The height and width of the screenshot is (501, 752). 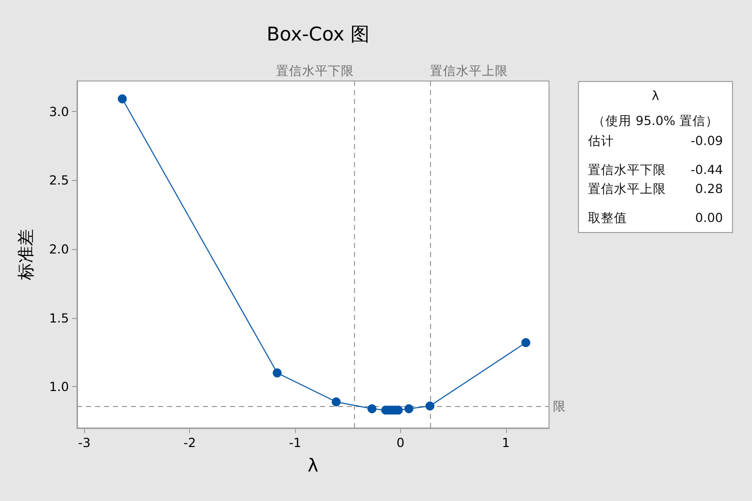 What do you see at coordinates (59, 248) in the screenshot?
I see `y-tick-label: 2.0` at bounding box center [59, 248].